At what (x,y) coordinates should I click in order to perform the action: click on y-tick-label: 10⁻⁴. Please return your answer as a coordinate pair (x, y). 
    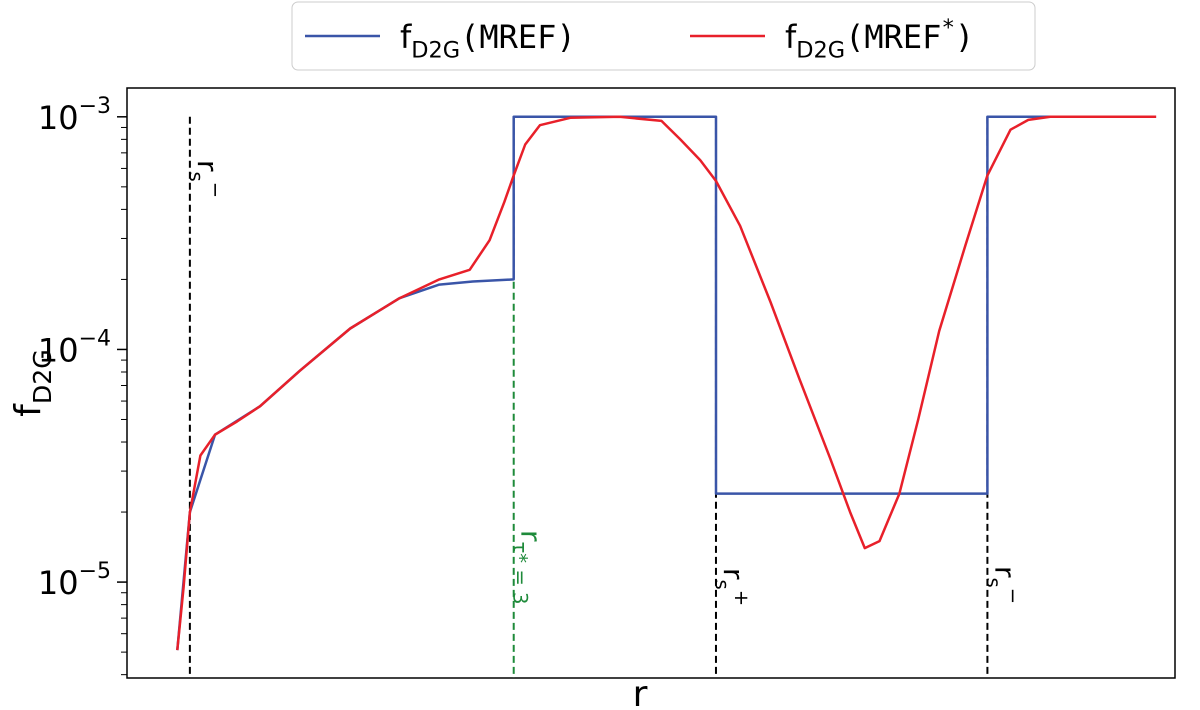
    Looking at the image, I should click on (74, 347).